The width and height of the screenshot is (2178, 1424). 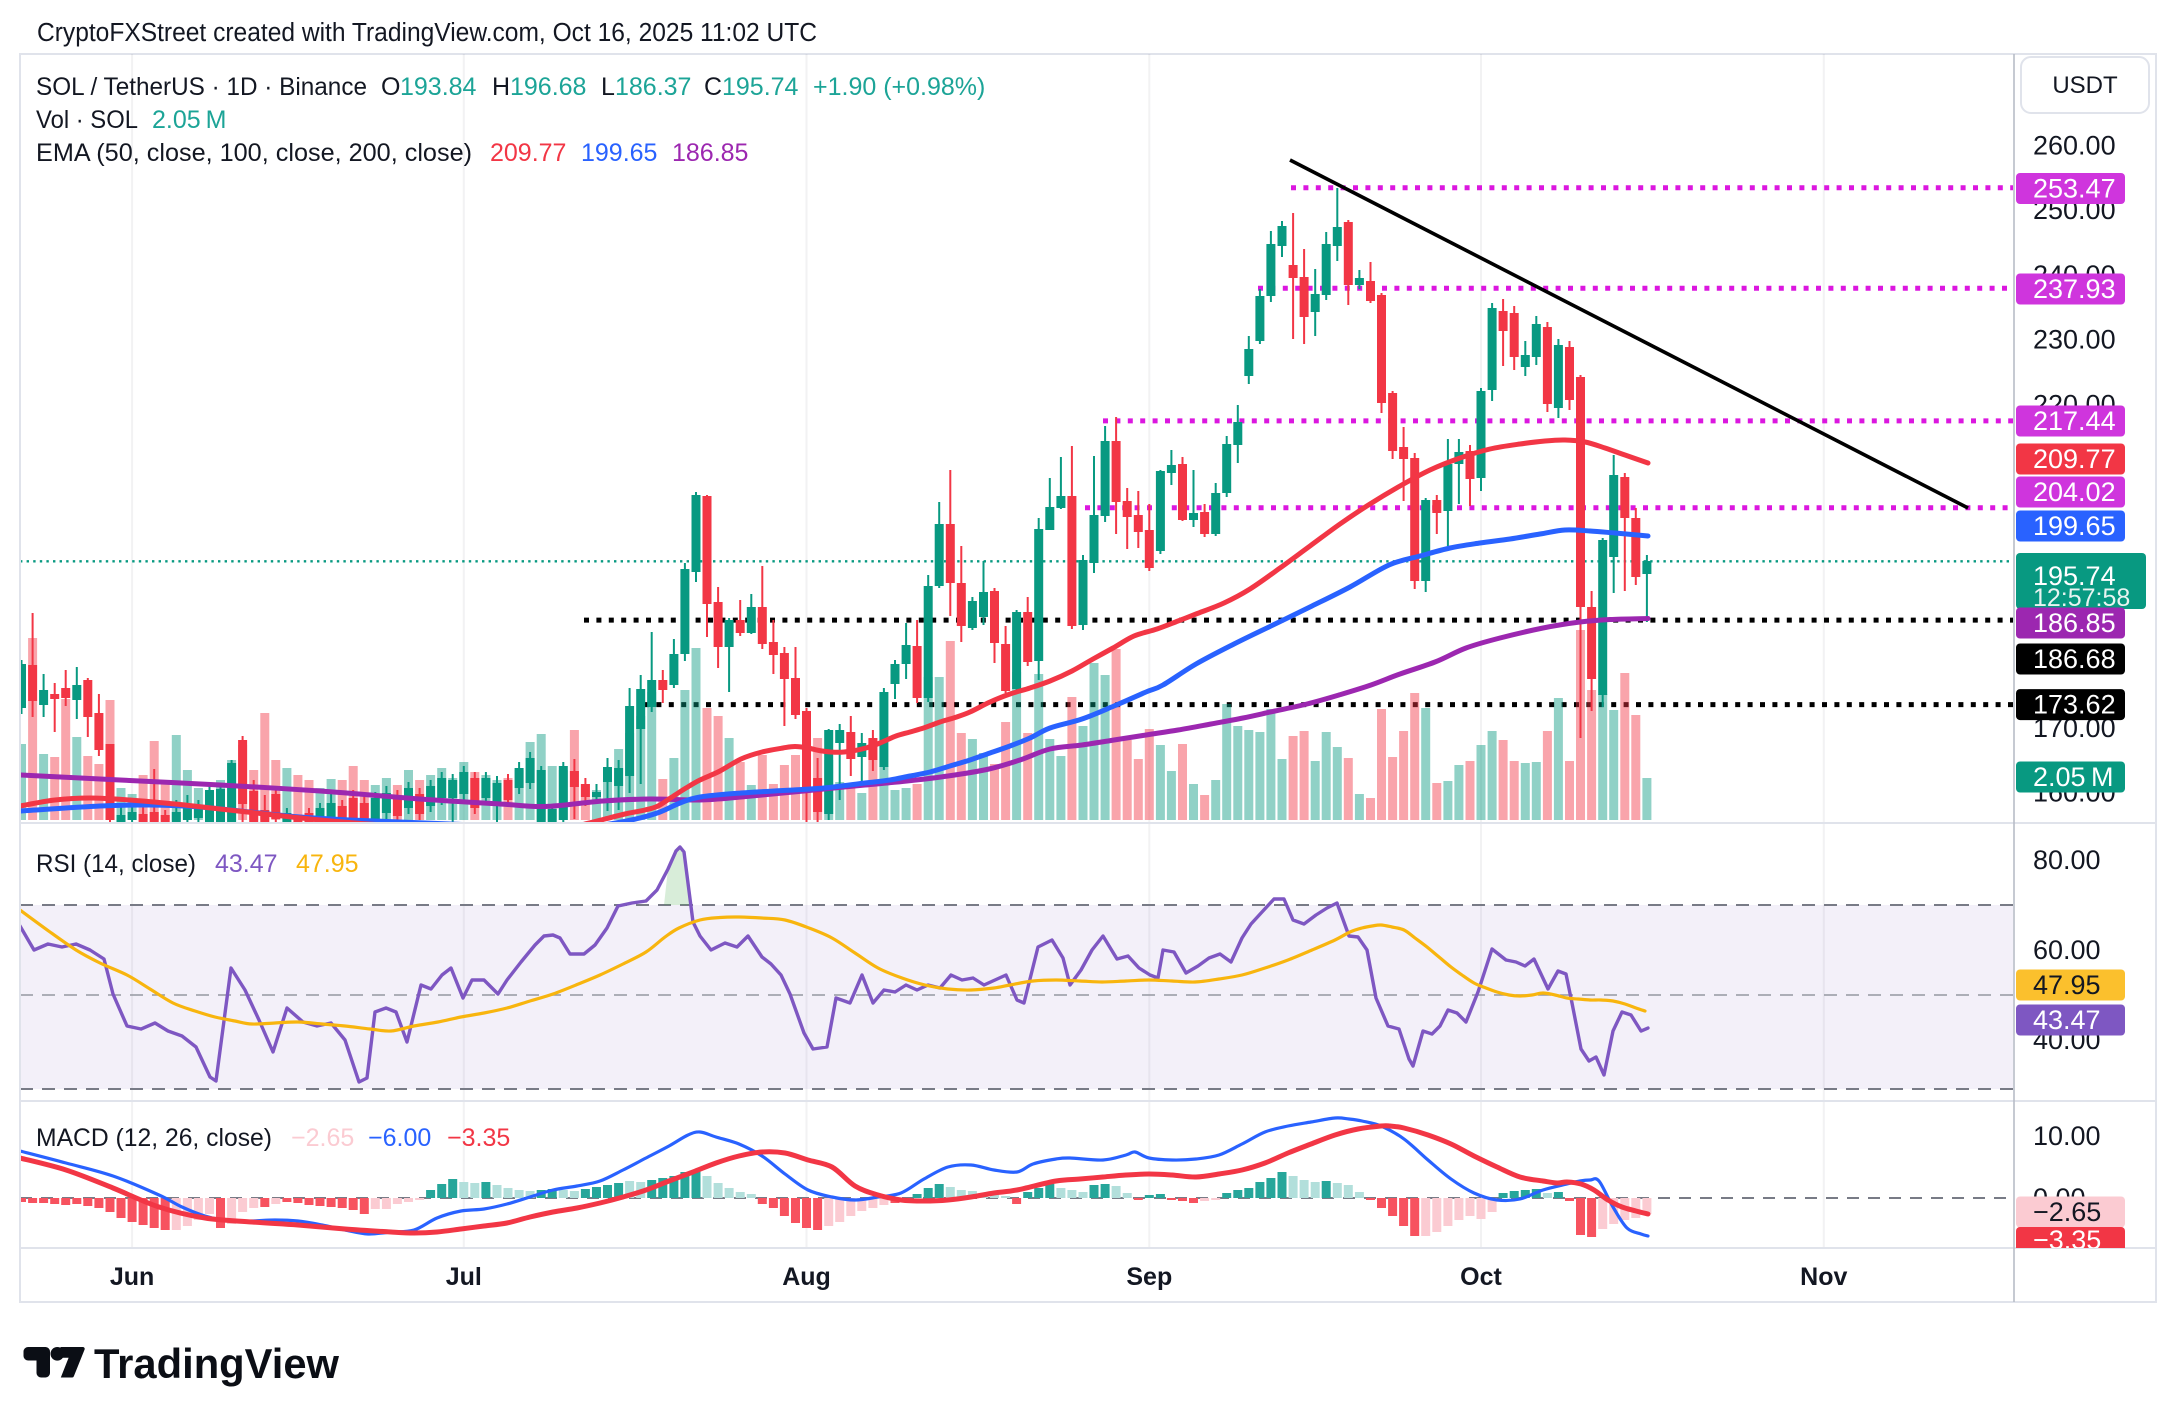 I want to click on svg-text: 196.68, so click(x=548, y=87).